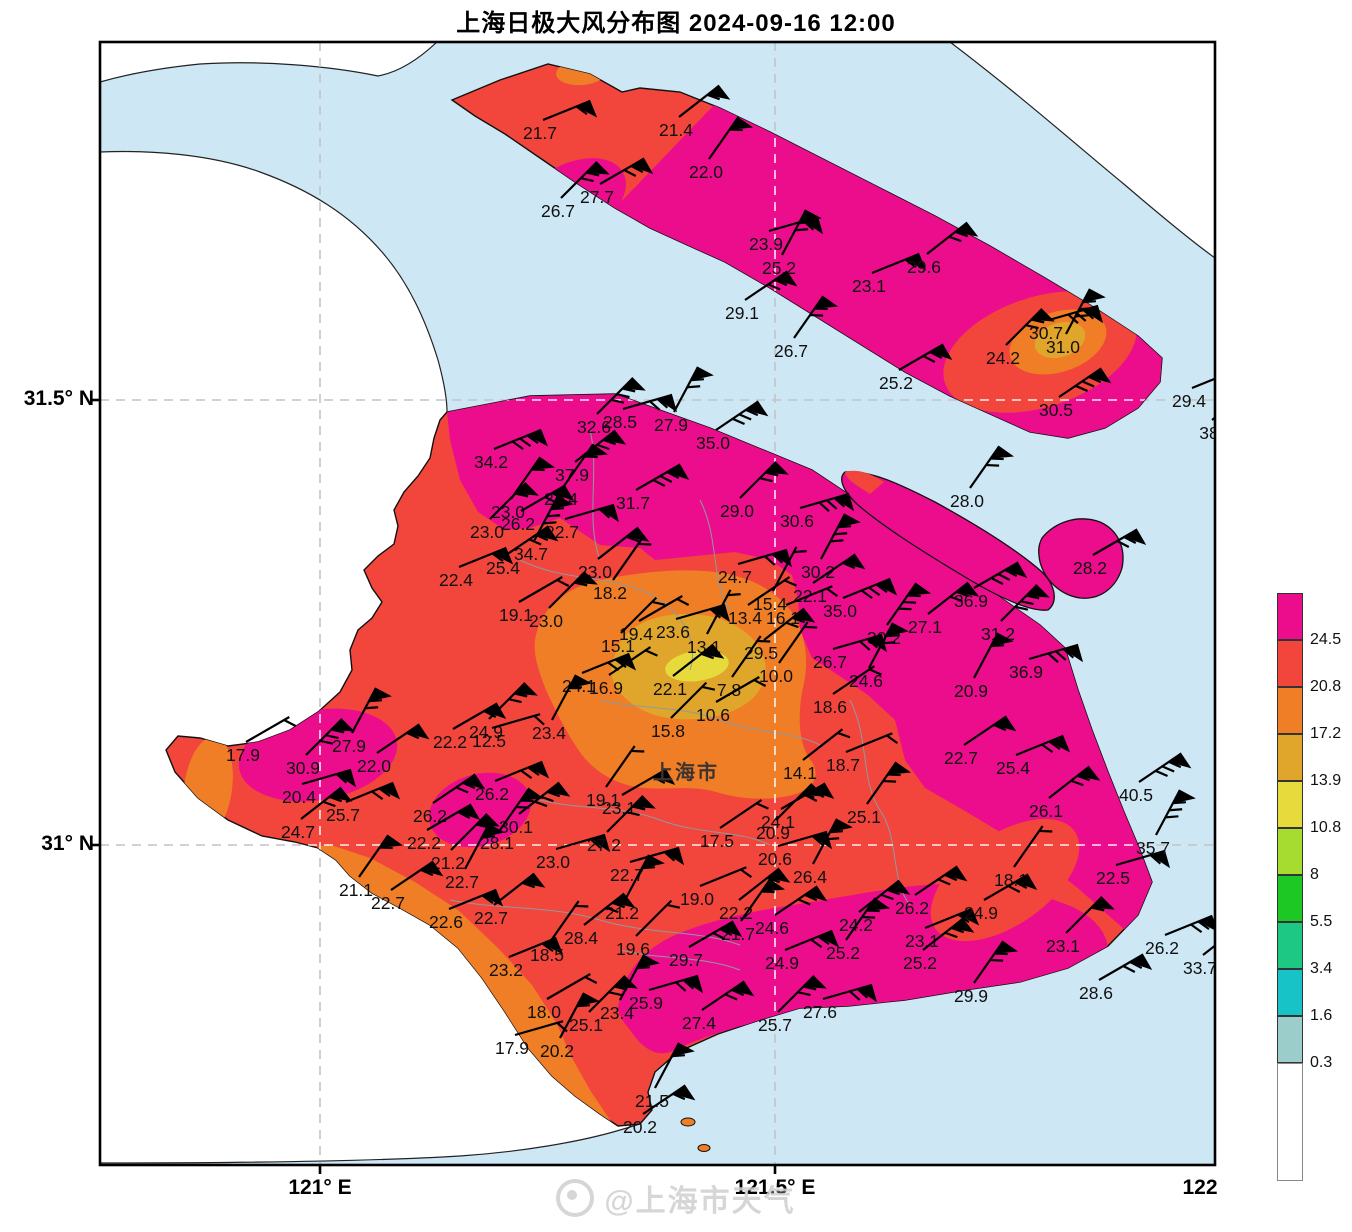 This screenshot has width=1352, height=1232. Describe the element at coordinates (729, 690) in the screenshot. I see `station-label: 7.8` at that location.